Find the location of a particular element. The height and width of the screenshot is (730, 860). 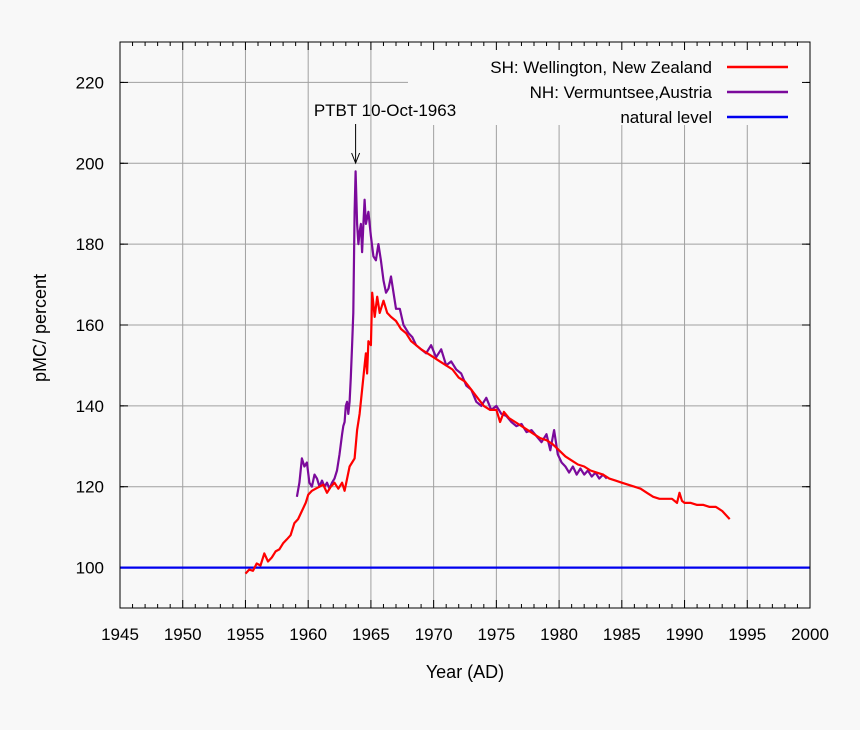

x-tick-label: 1955 is located at coordinates (246, 634).